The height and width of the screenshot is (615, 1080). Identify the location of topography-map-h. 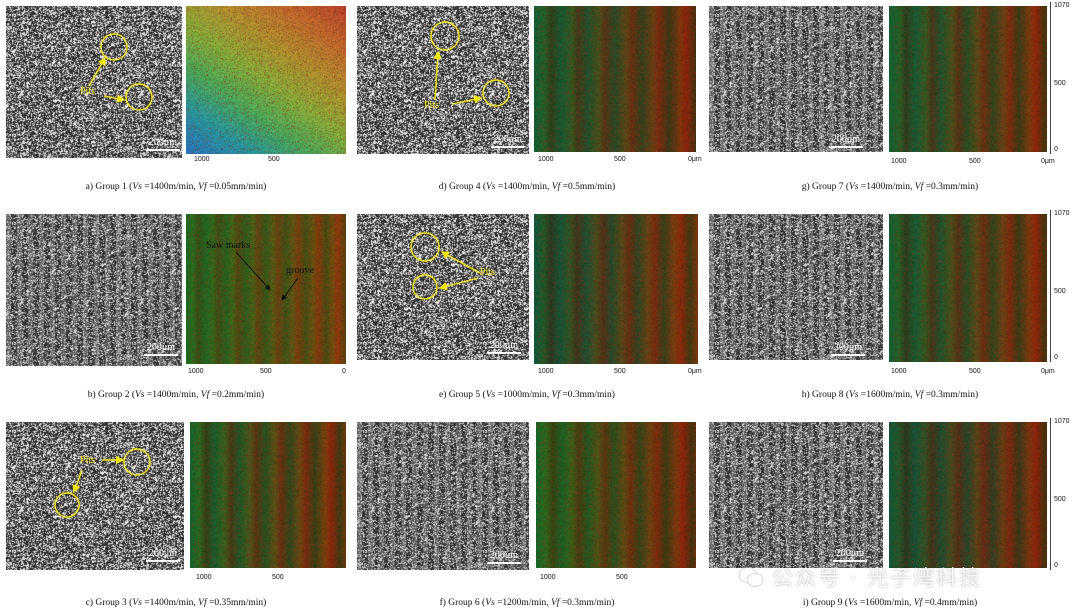
(968, 288).